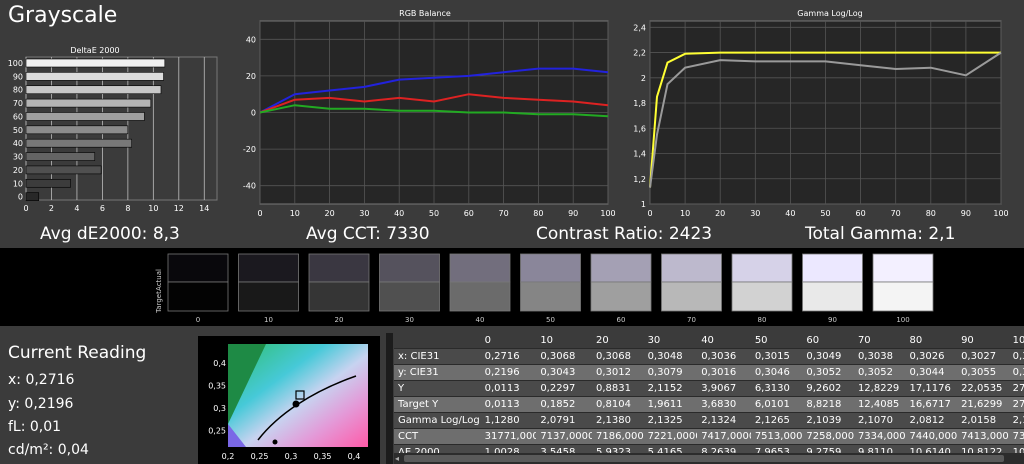 Image resolution: width=1024 pixels, height=464 pixels. Describe the element at coordinates (790, 213) in the screenshot. I see `gamma-x-tick: 40` at that location.